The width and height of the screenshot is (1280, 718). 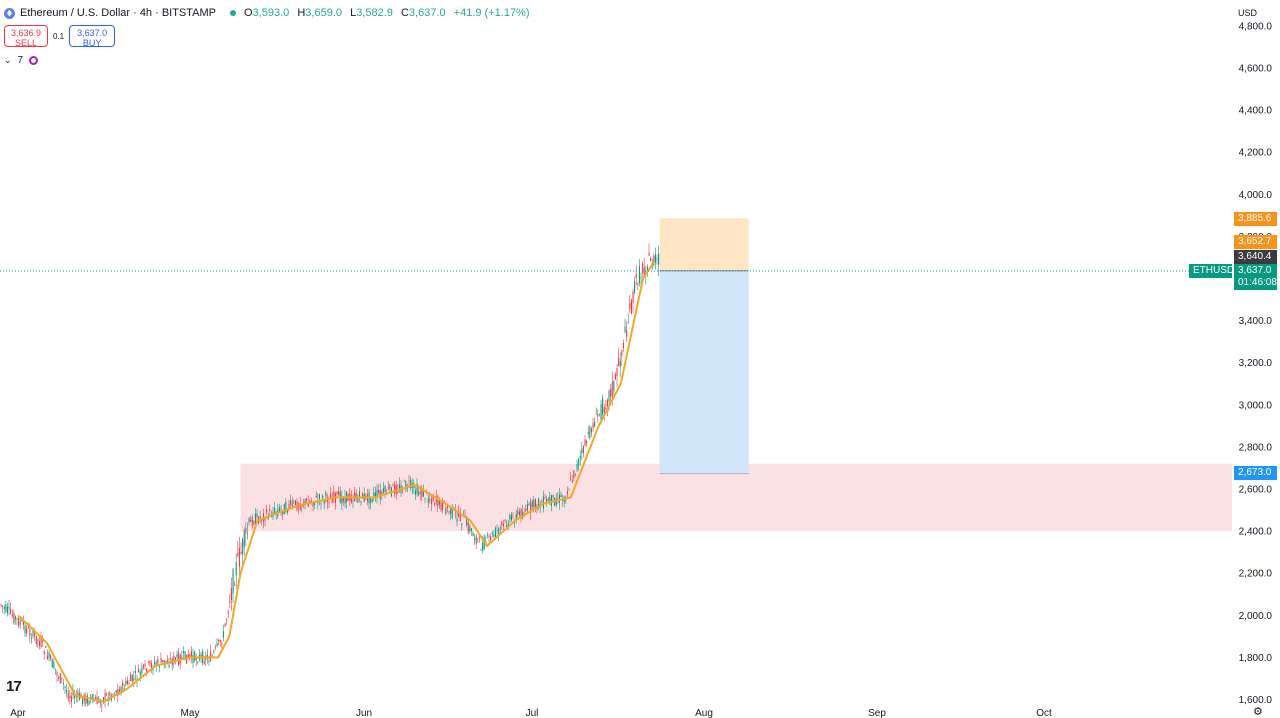 What do you see at coordinates (1255, 271) in the screenshot?
I see `price-label: 3,637.0` at bounding box center [1255, 271].